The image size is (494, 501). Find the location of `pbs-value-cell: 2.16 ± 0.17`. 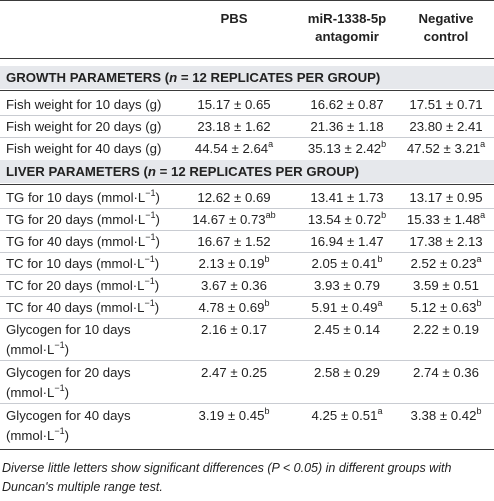

pbs-value-cell: 2.16 ± 0.17 is located at coordinates (234, 329).